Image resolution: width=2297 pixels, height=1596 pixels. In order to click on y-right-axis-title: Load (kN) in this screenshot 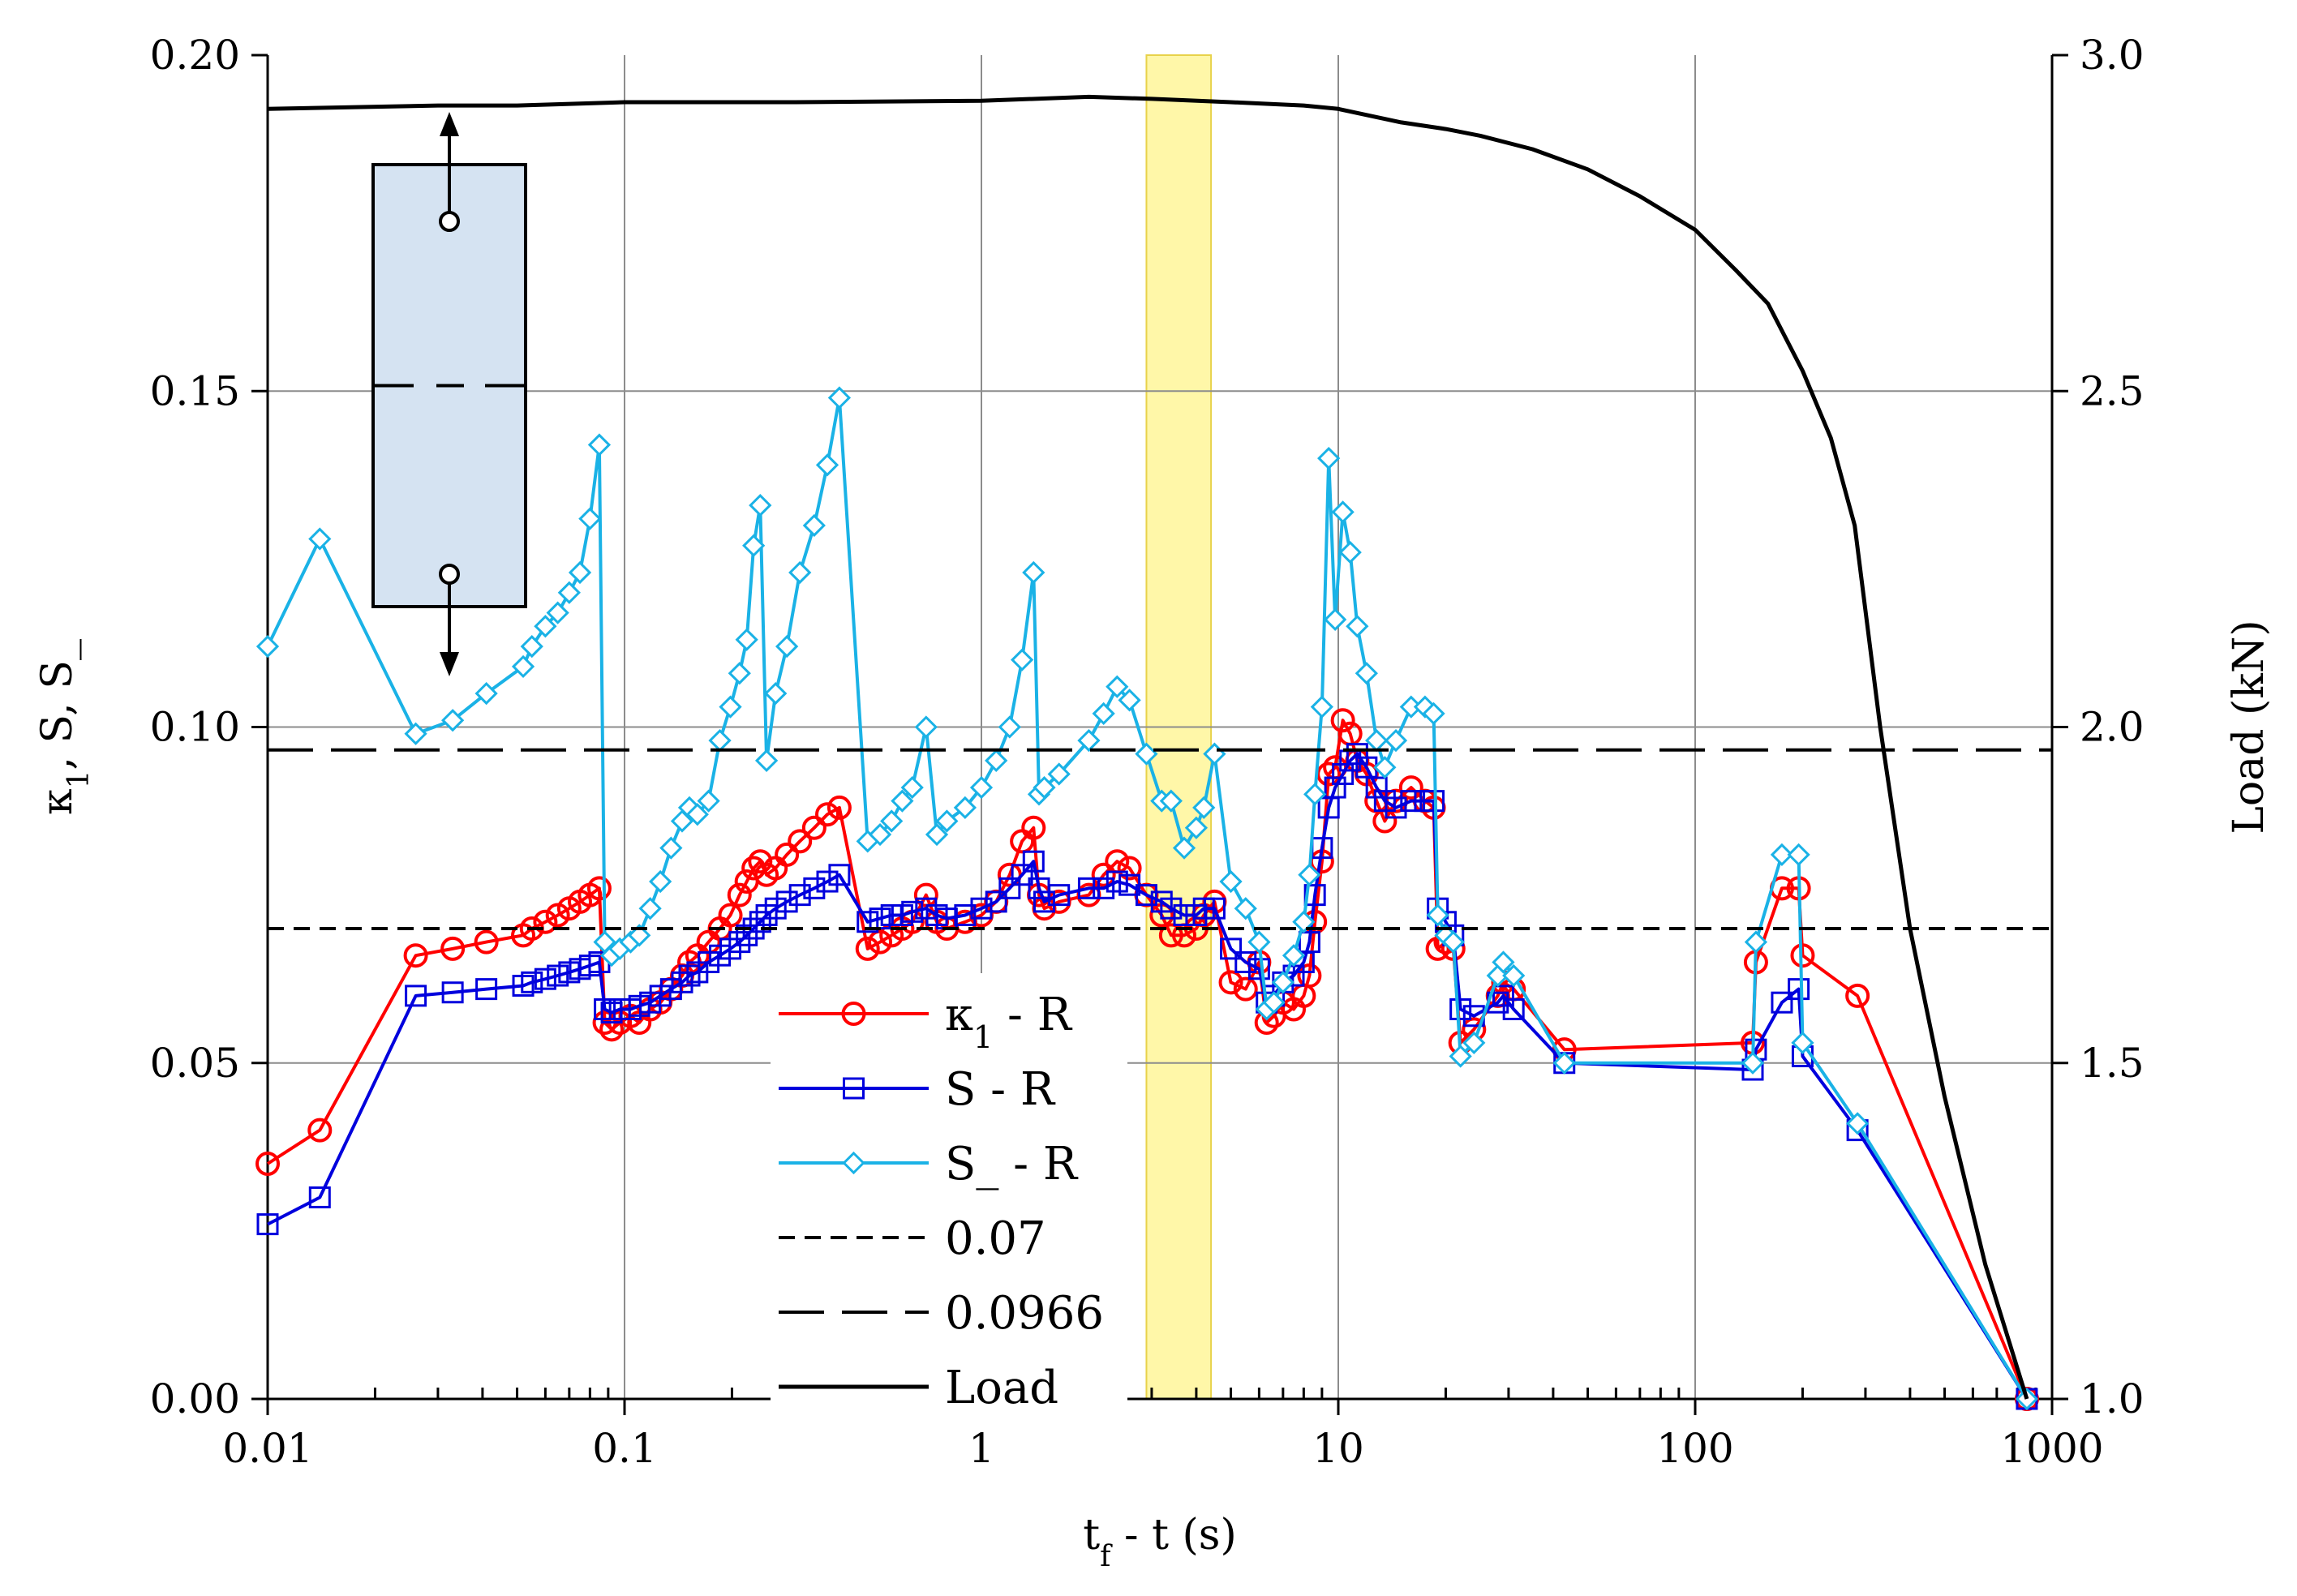, I will do `click(2249, 727)`.